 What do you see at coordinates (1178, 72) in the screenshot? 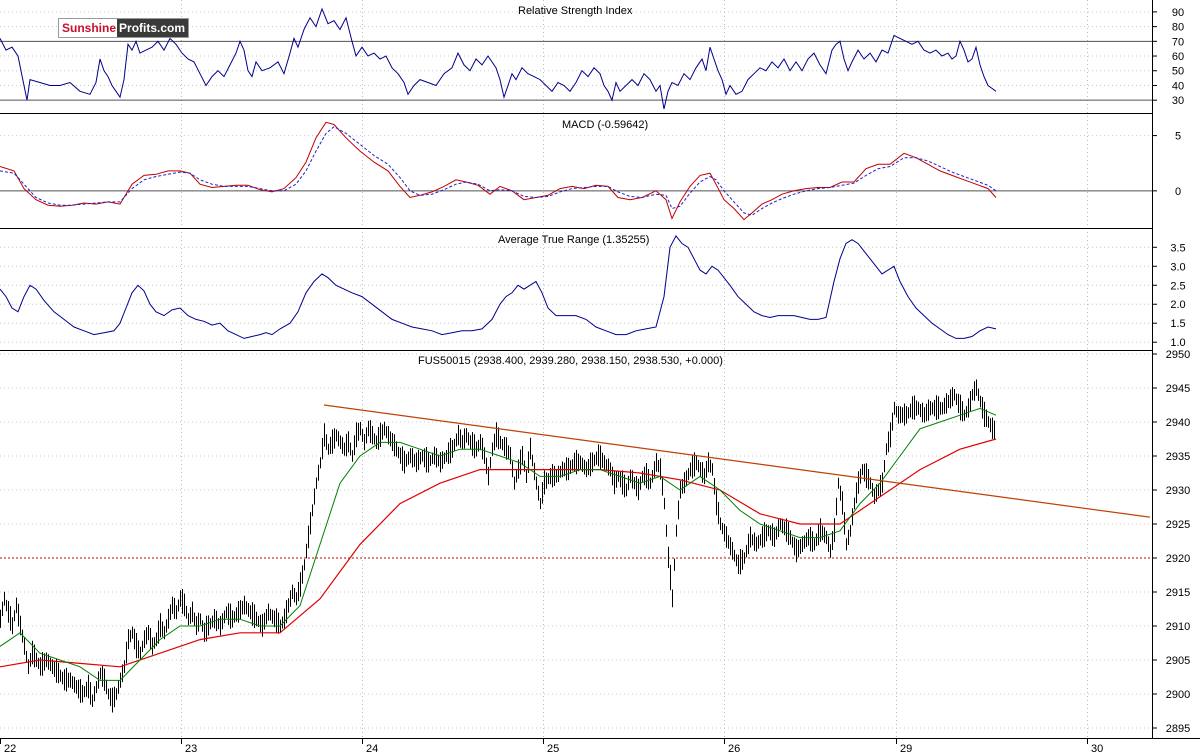
I see `y-tick-label: 50` at bounding box center [1178, 72].